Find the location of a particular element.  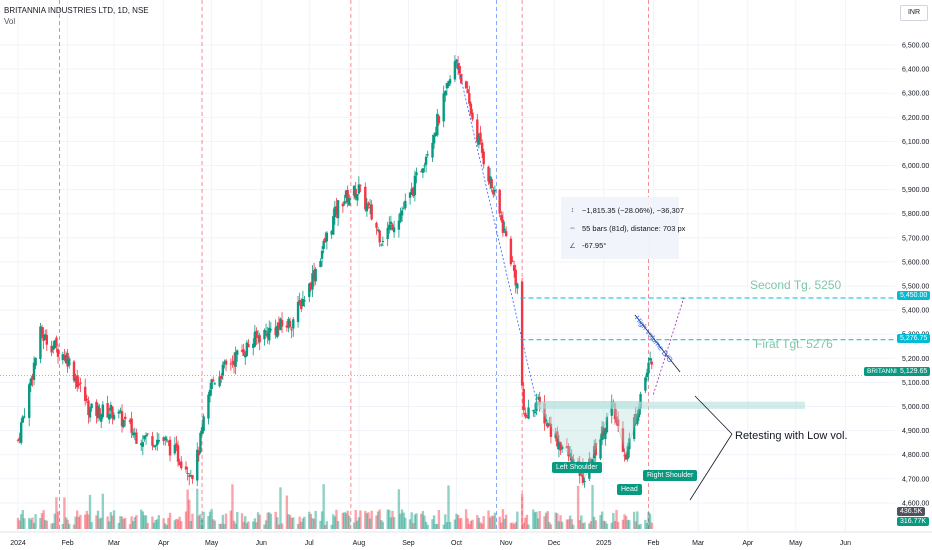

y-tick-label: 5,200.00 is located at coordinates (915, 359).